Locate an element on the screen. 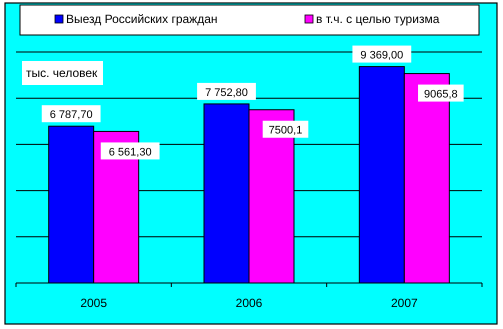 The image size is (503, 329). data-label: 6 561,30 is located at coordinates (130, 152).